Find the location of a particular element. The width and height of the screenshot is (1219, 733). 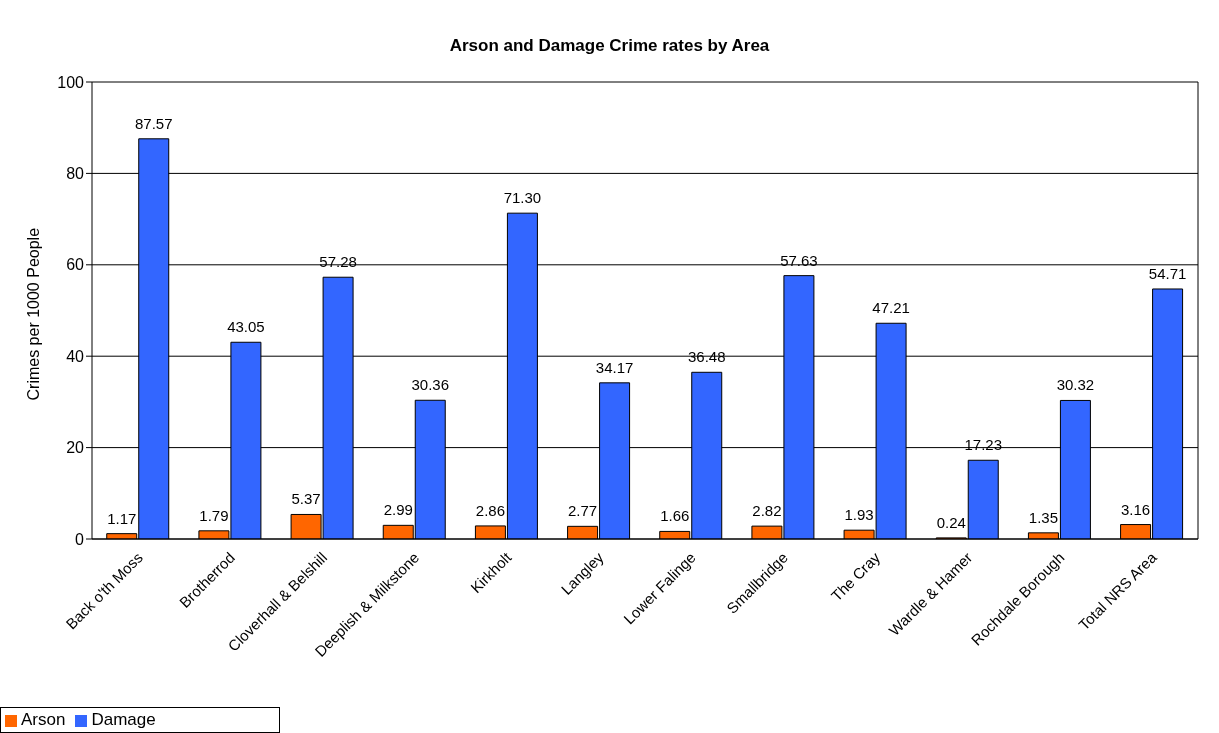

data-label: 2.86 is located at coordinates (490, 510).